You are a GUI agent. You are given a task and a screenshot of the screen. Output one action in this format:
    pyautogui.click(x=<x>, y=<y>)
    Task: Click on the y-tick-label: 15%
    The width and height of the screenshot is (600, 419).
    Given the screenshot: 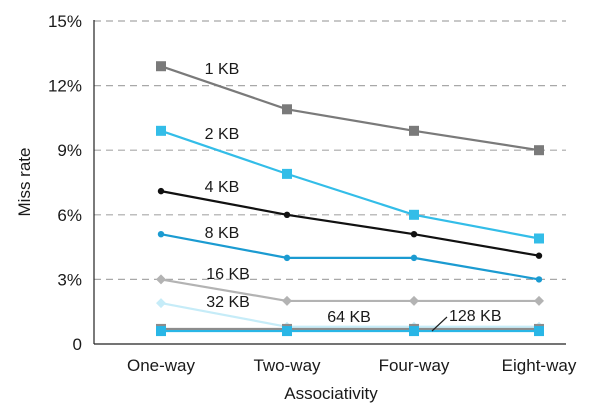 What is the action you would take?
    pyautogui.click(x=65, y=21)
    